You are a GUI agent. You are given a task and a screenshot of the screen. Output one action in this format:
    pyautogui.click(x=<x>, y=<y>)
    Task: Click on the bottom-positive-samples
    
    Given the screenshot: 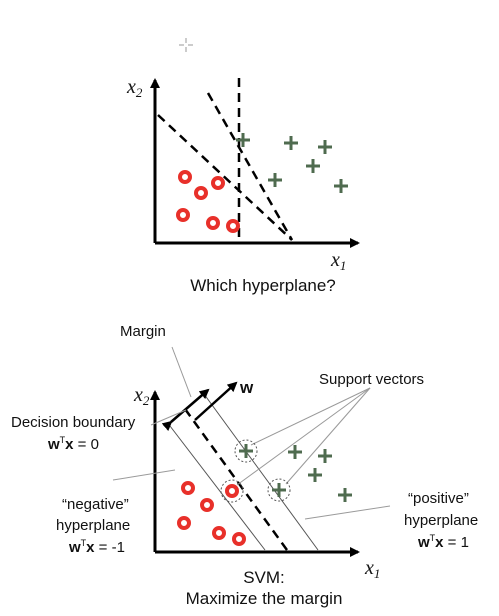 What is the action you would take?
    pyautogui.click(x=295, y=473)
    